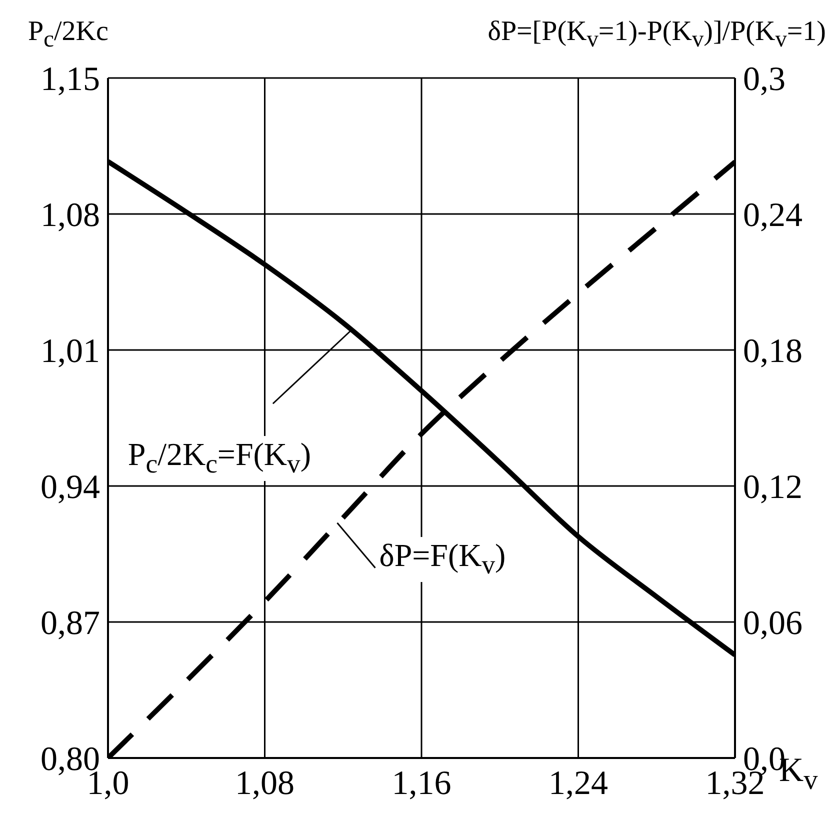  Describe the element at coordinates (219, 459) in the screenshot. I see `annotation: P$_{c}$/2K$_{c}$=F(K$_{v}$)` at that location.